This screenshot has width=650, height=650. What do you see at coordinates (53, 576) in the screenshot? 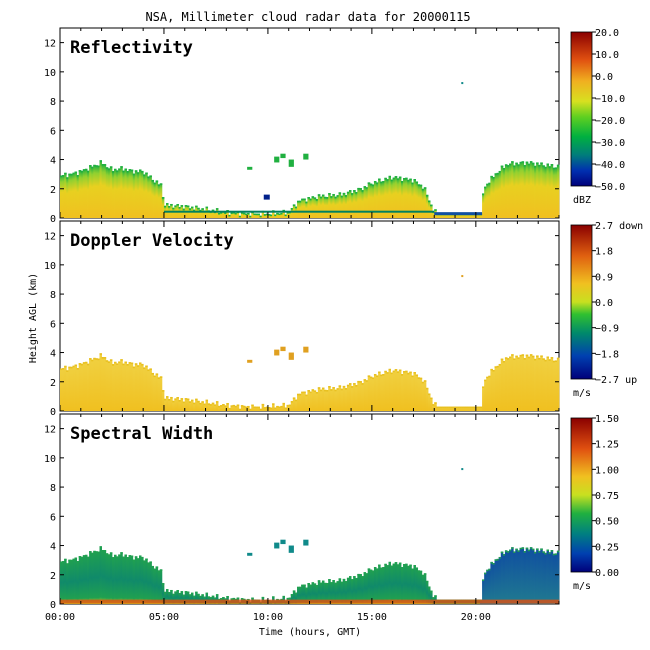
I see `y-tick-label: 2` at bounding box center [53, 576].